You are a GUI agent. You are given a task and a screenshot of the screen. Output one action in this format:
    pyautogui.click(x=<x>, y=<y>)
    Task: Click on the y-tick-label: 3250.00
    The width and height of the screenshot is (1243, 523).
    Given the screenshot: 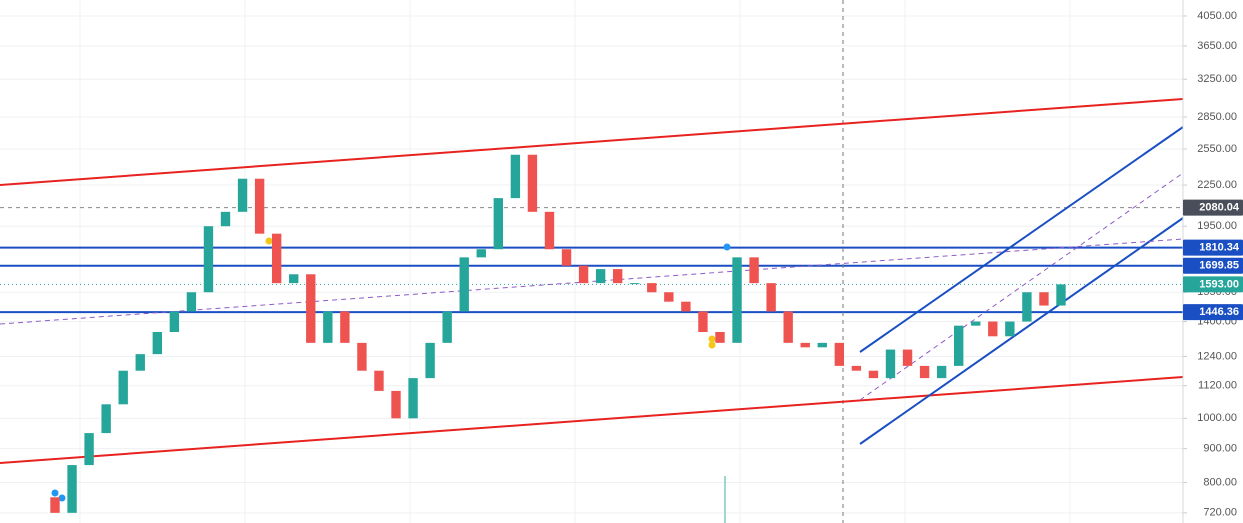 What is the action you would take?
    pyautogui.click(x=1217, y=79)
    